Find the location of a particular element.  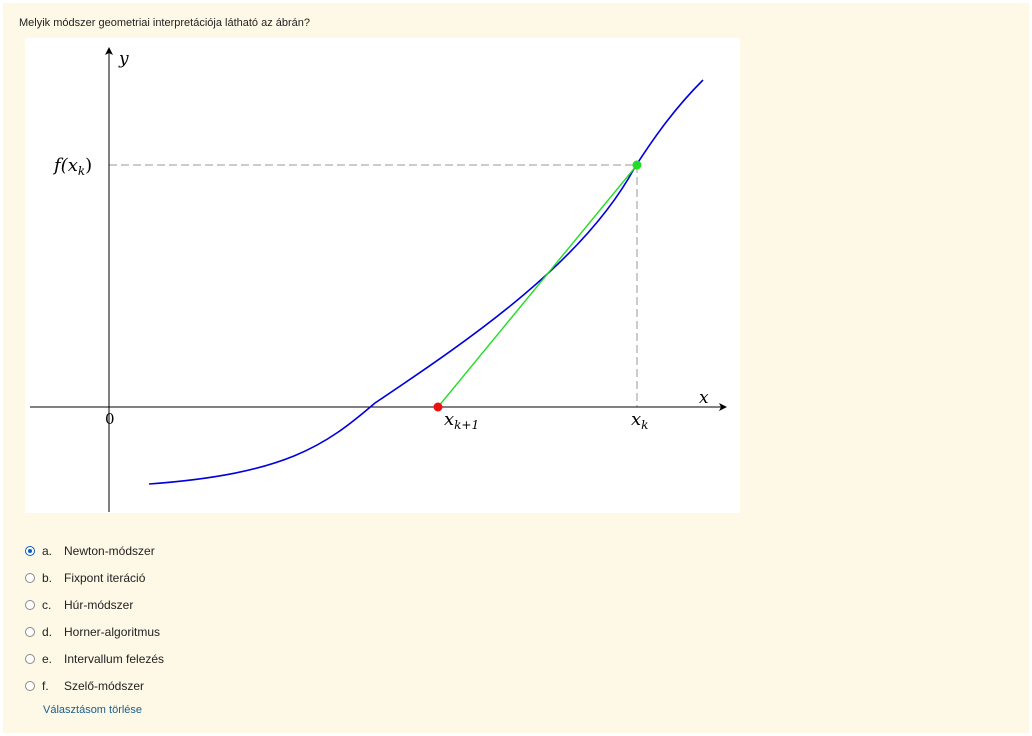

option-b-text: Fixpont iteráció is located at coordinates (105, 577).